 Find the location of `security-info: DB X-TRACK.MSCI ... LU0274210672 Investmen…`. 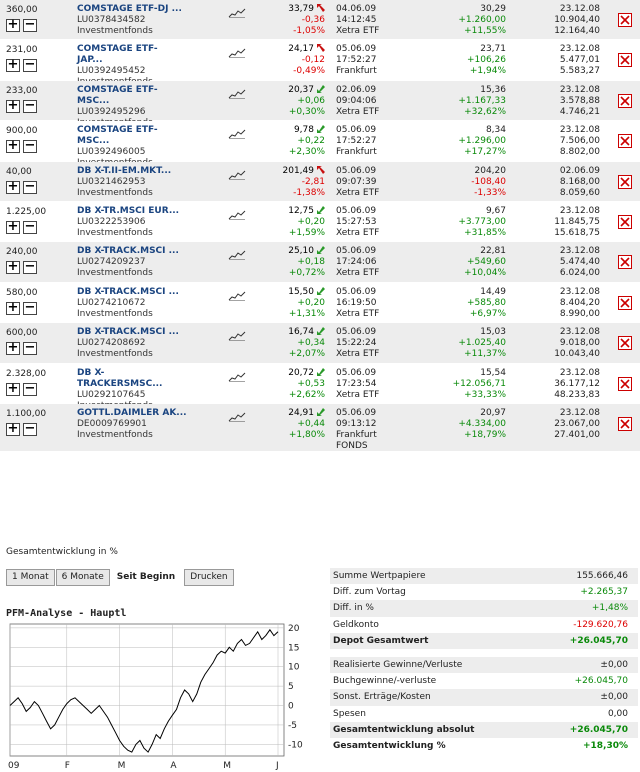

security-info: DB X-TRACK.MSCI ... LU0274210672 Investmen… is located at coordinates (152, 303).